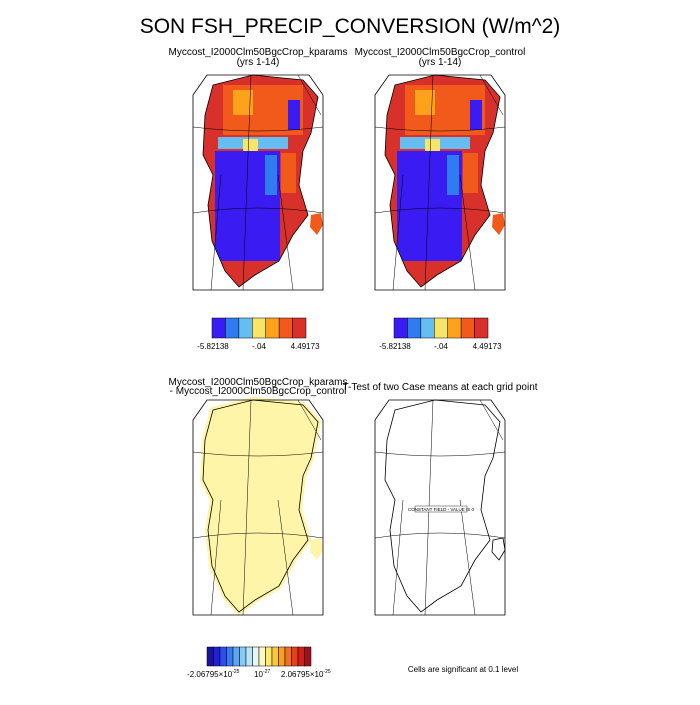 The width and height of the screenshot is (700, 705). What do you see at coordinates (463, 669) in the screenshot?
I see `note: Cells are significant at 0.1 level` at bounding box center [463, 669].